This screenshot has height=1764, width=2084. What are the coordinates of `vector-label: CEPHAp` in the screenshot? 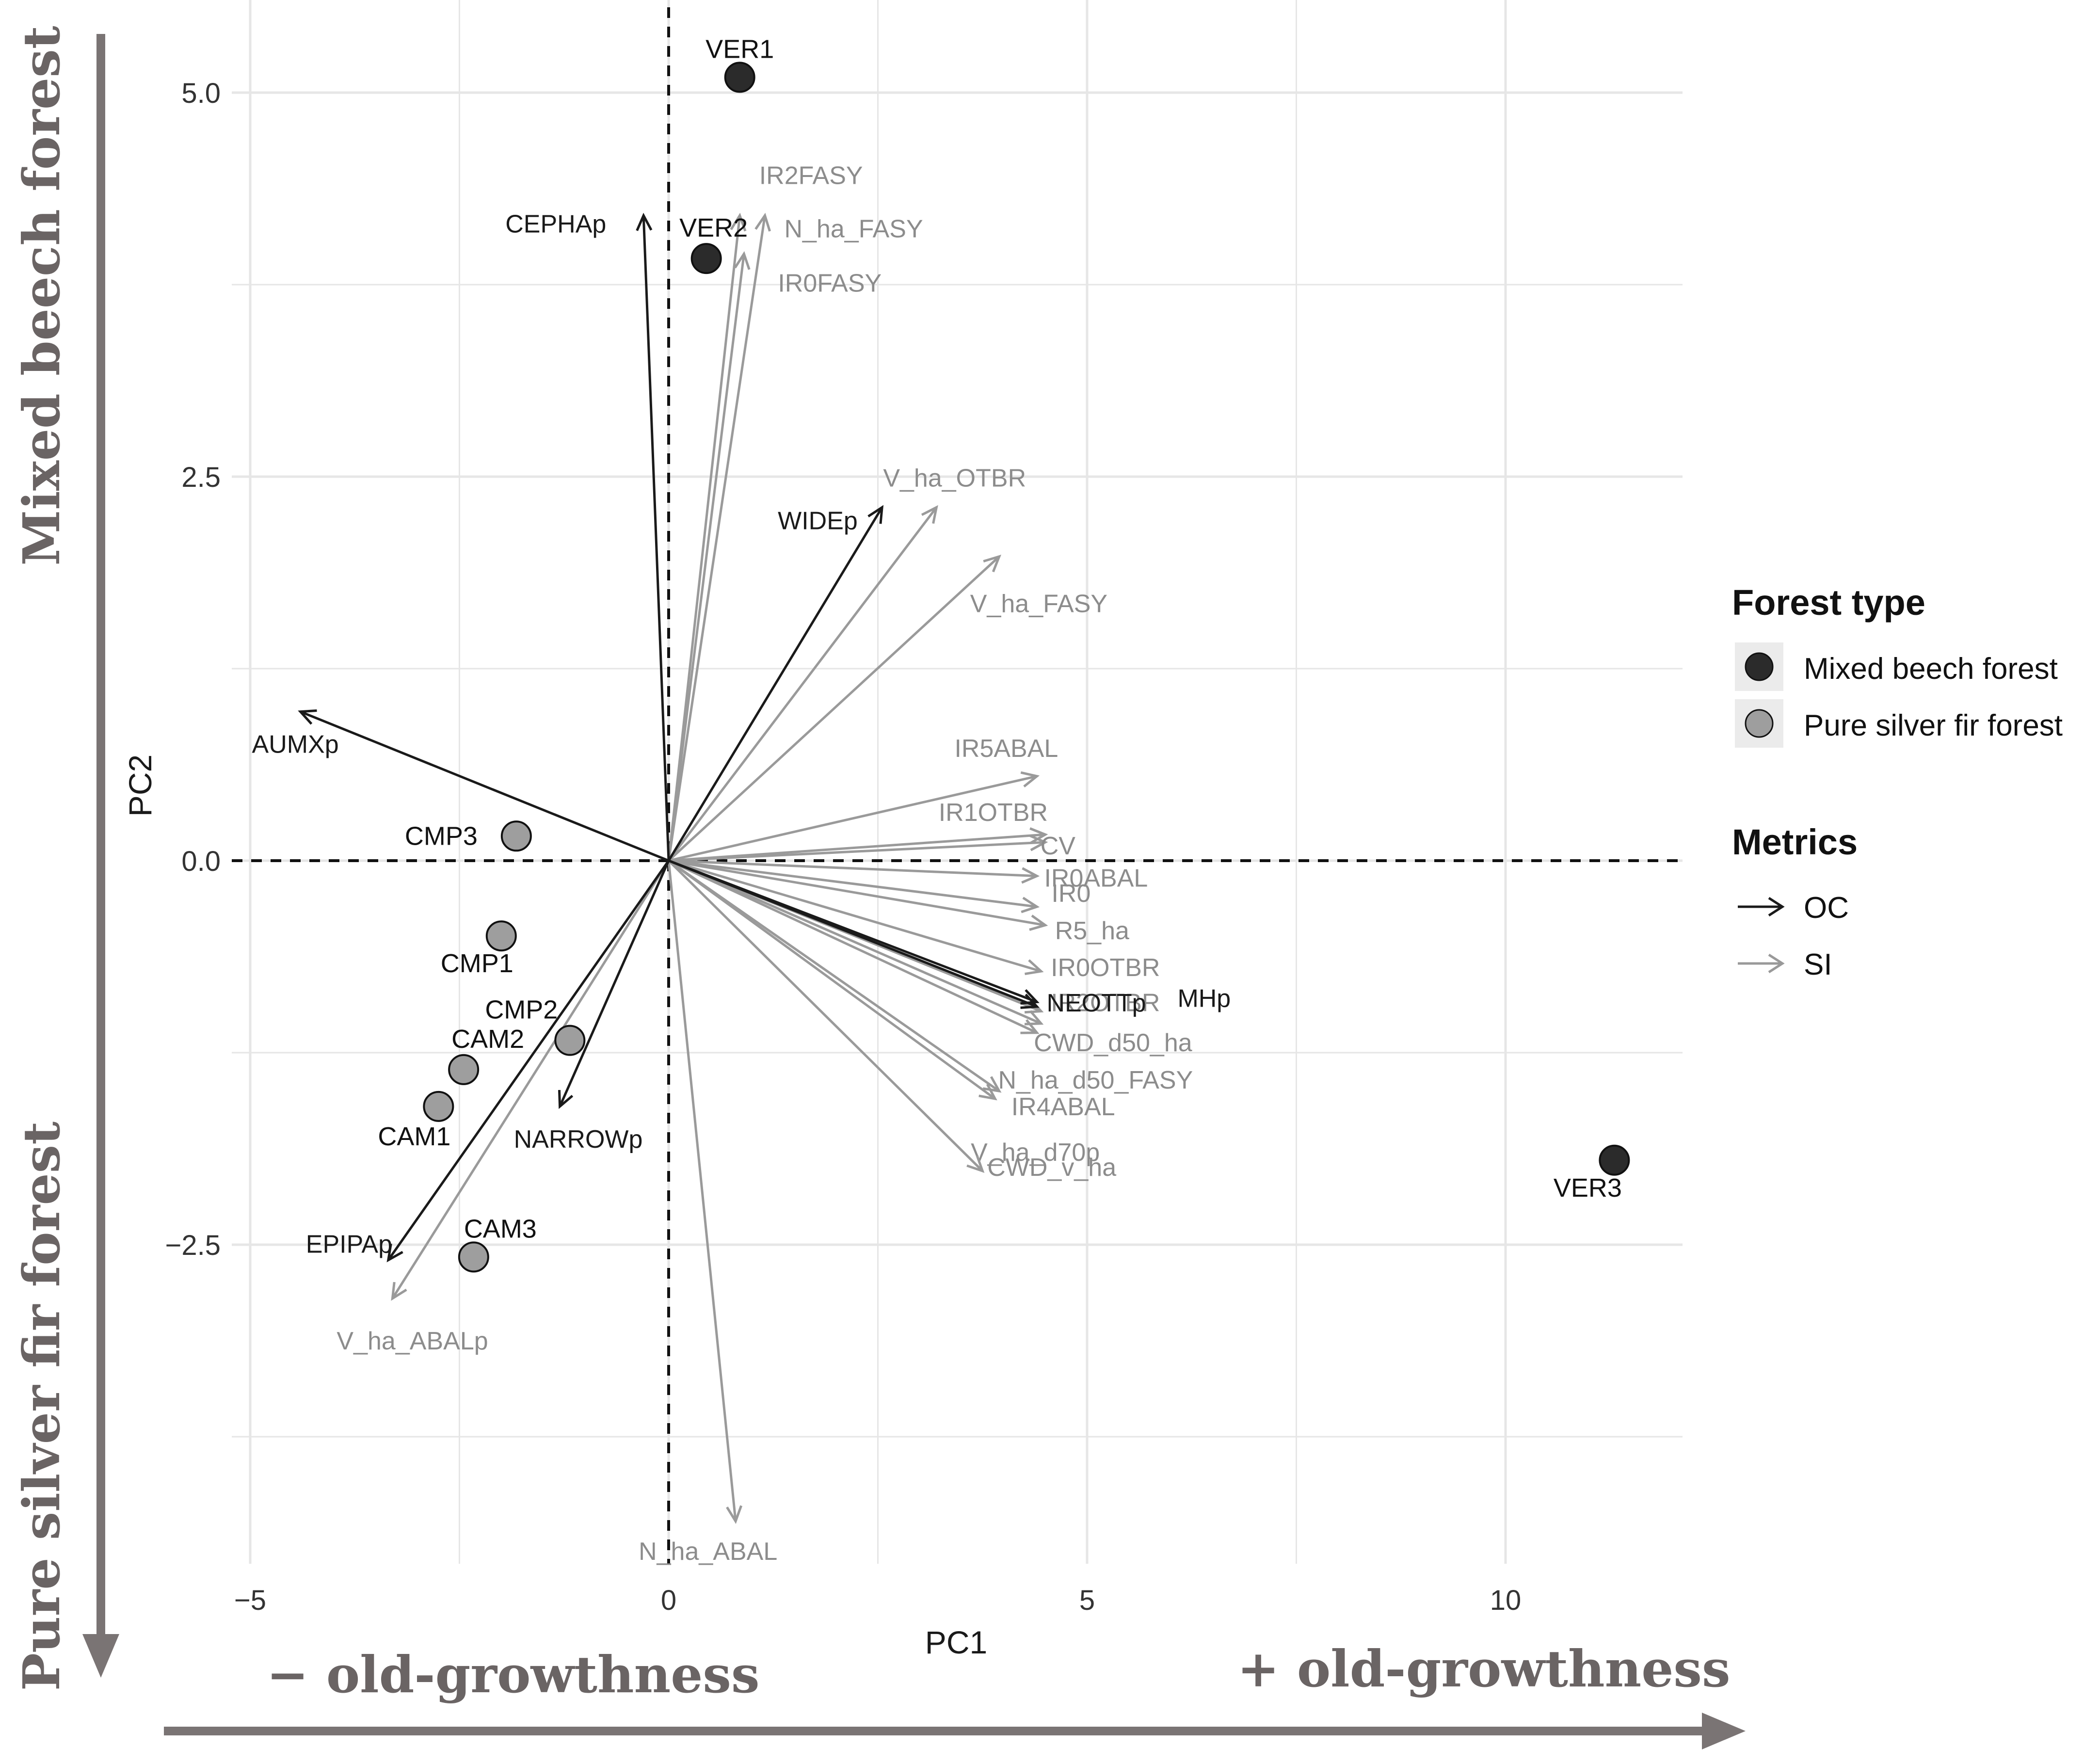 It's located at (555, 224).